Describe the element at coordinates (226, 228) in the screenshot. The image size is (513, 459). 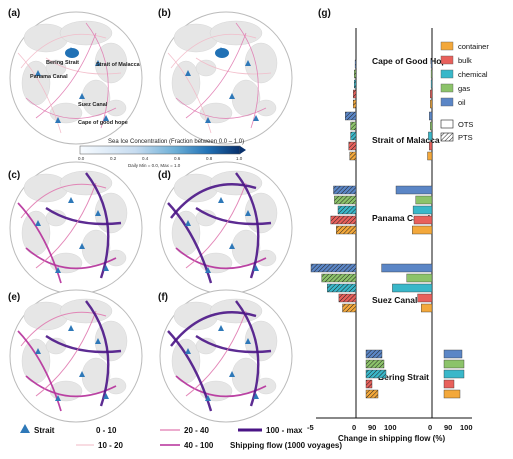
I see `polar-map-d` at that location.